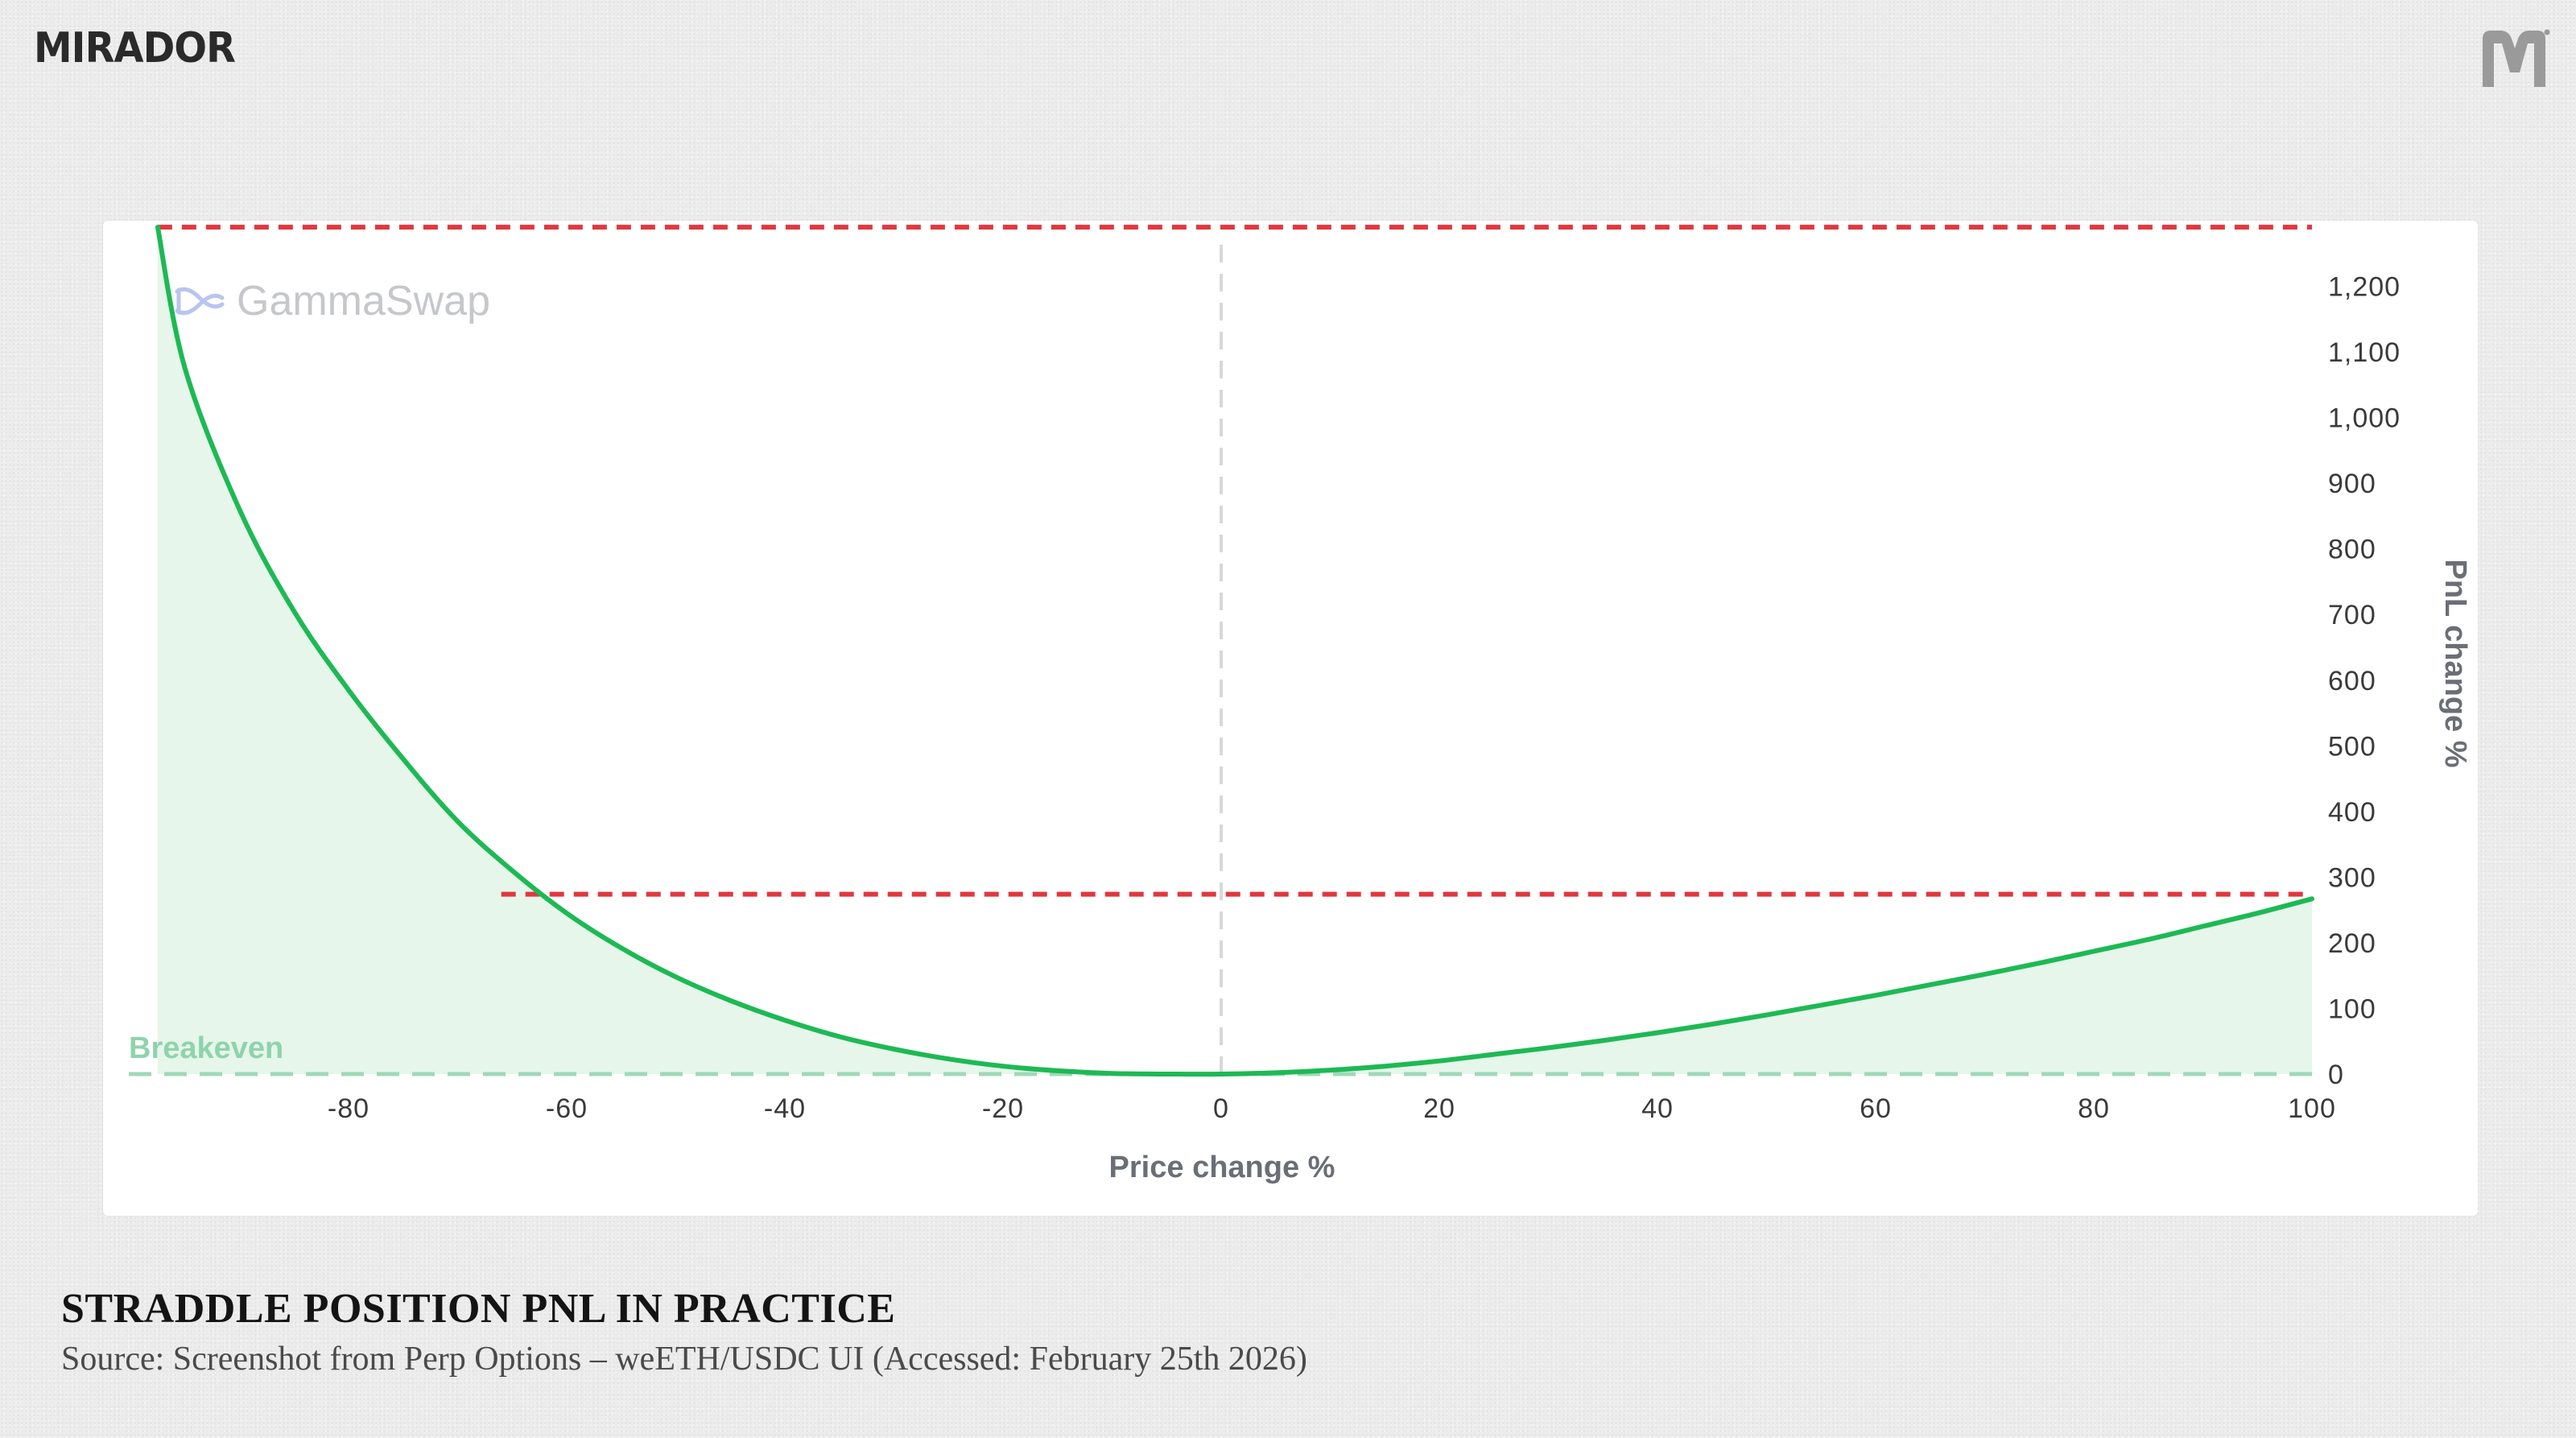 This screenshot has width=2576, height=1438. I want to click on y-tick-label: 600, so click(2352, 681).